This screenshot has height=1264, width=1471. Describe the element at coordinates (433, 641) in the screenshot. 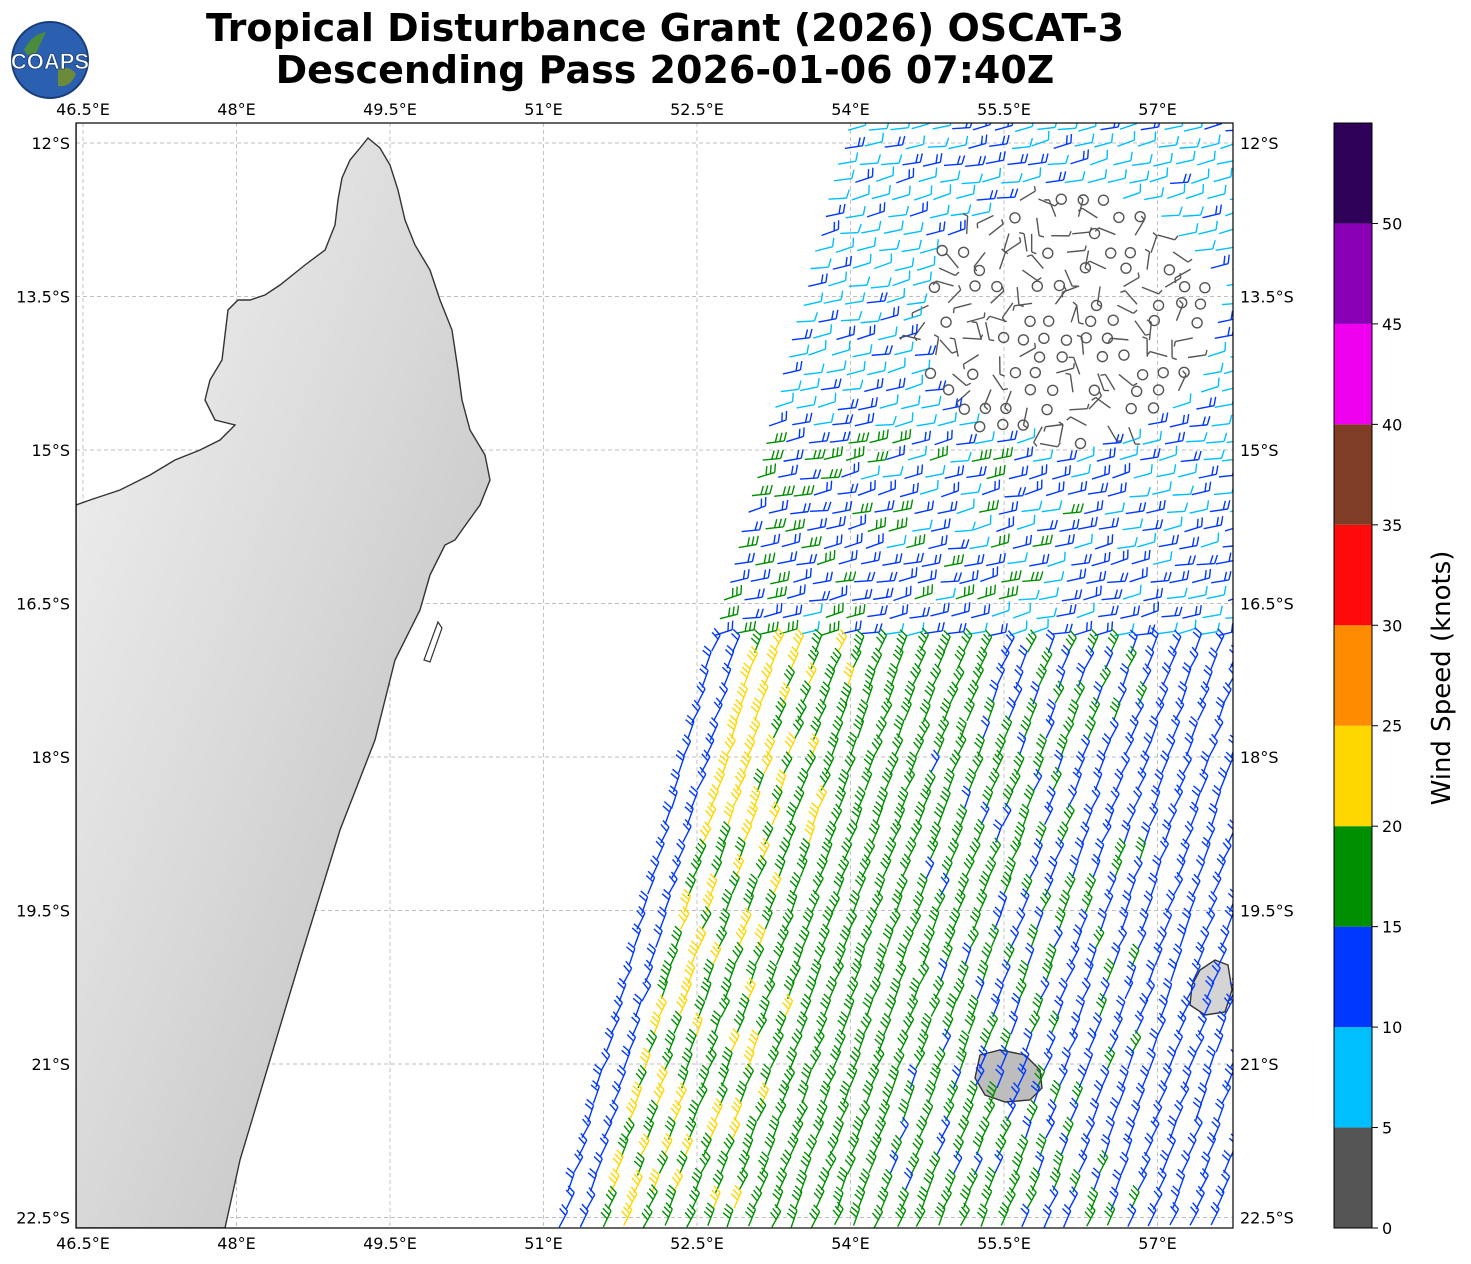

I see `sainte-marie-island` at that location.